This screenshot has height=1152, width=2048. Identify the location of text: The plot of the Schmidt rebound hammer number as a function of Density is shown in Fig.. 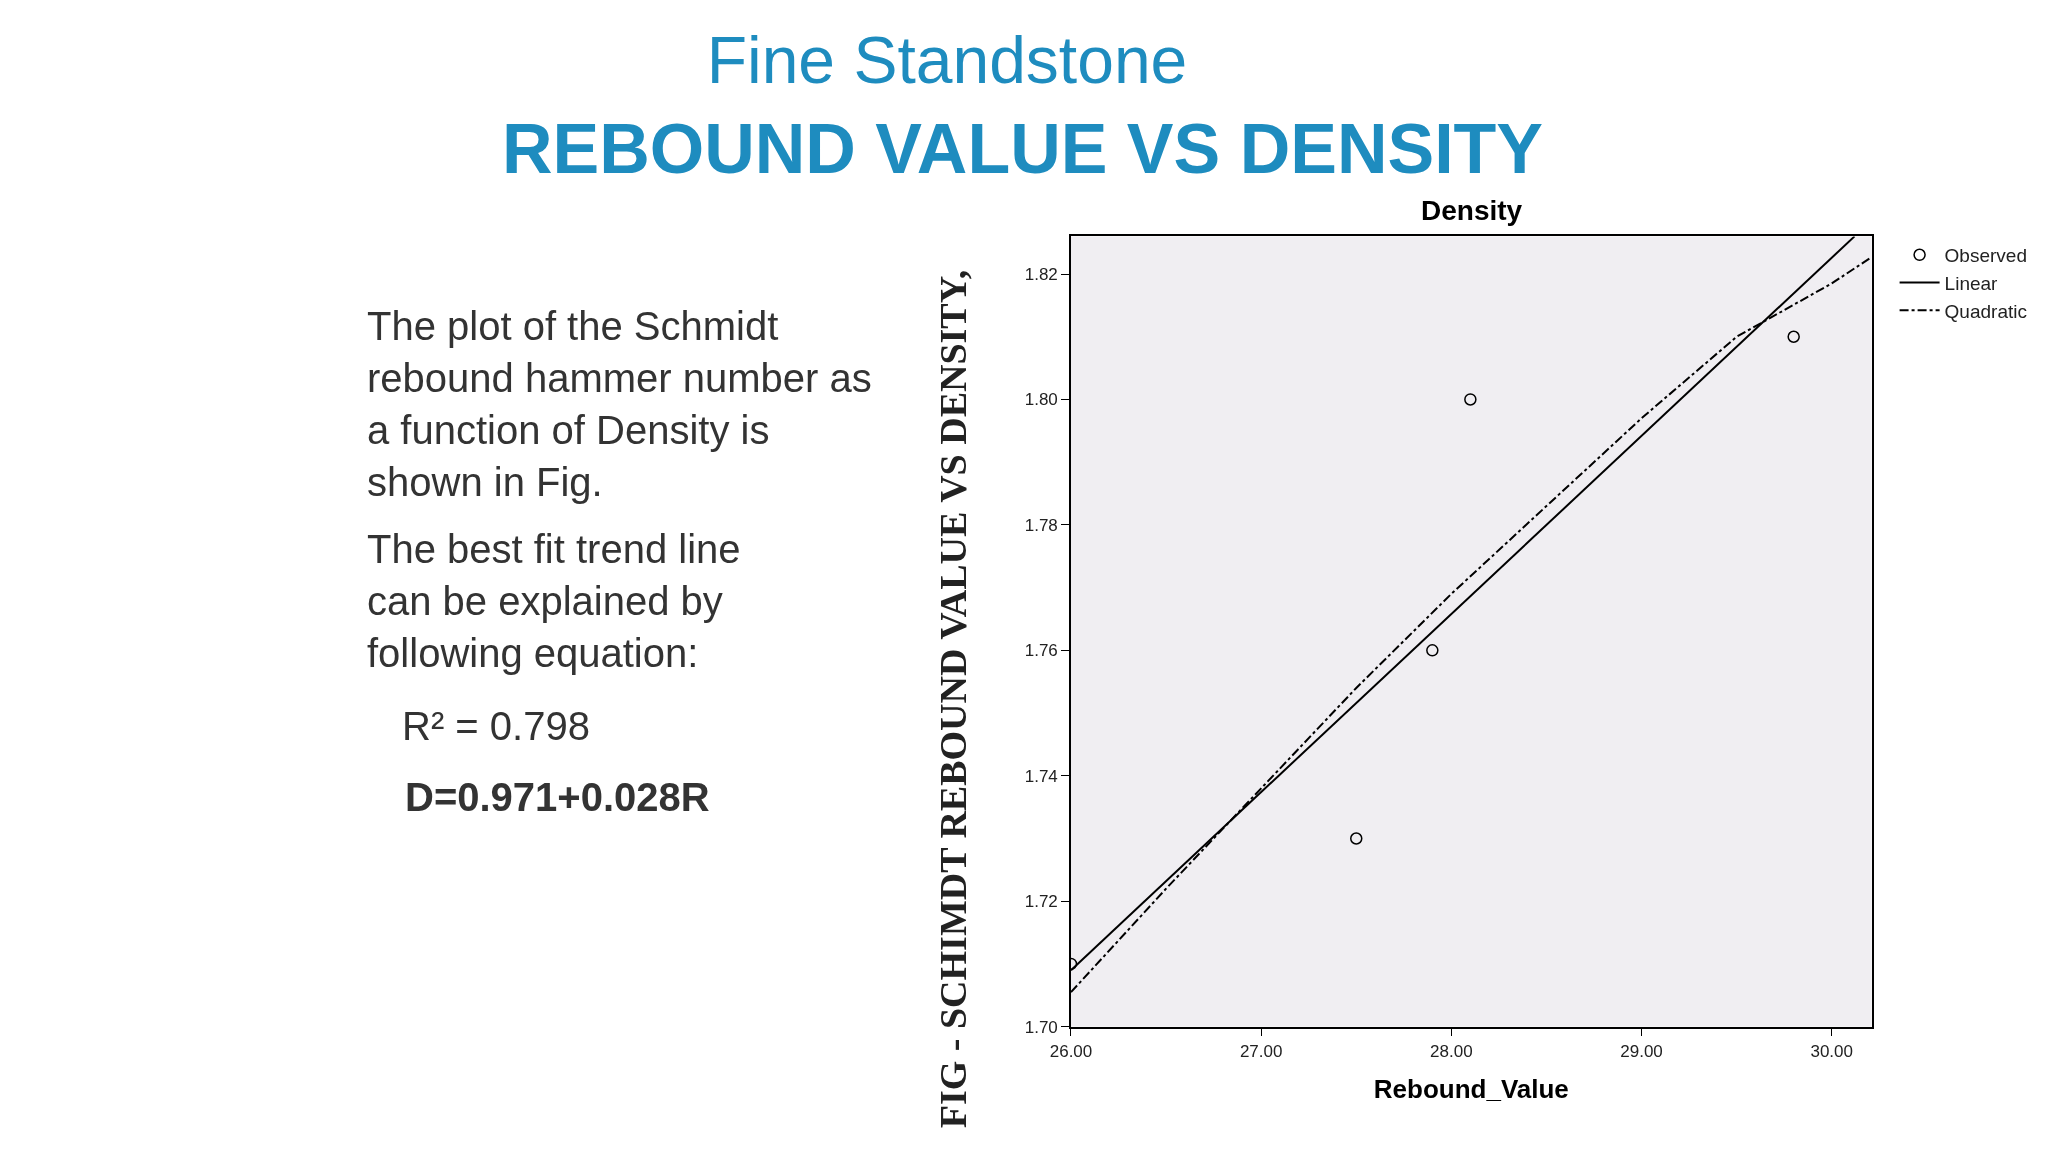
(619, 404).